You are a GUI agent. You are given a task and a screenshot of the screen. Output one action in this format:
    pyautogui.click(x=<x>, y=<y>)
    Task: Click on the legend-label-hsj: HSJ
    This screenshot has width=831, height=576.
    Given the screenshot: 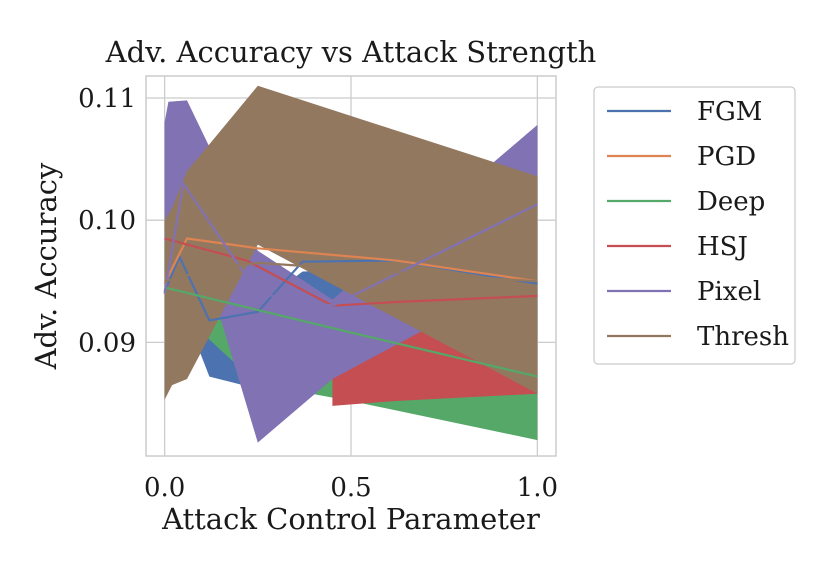 What is the action you would take?
    pyautogui.click(x=722, y=247)
    